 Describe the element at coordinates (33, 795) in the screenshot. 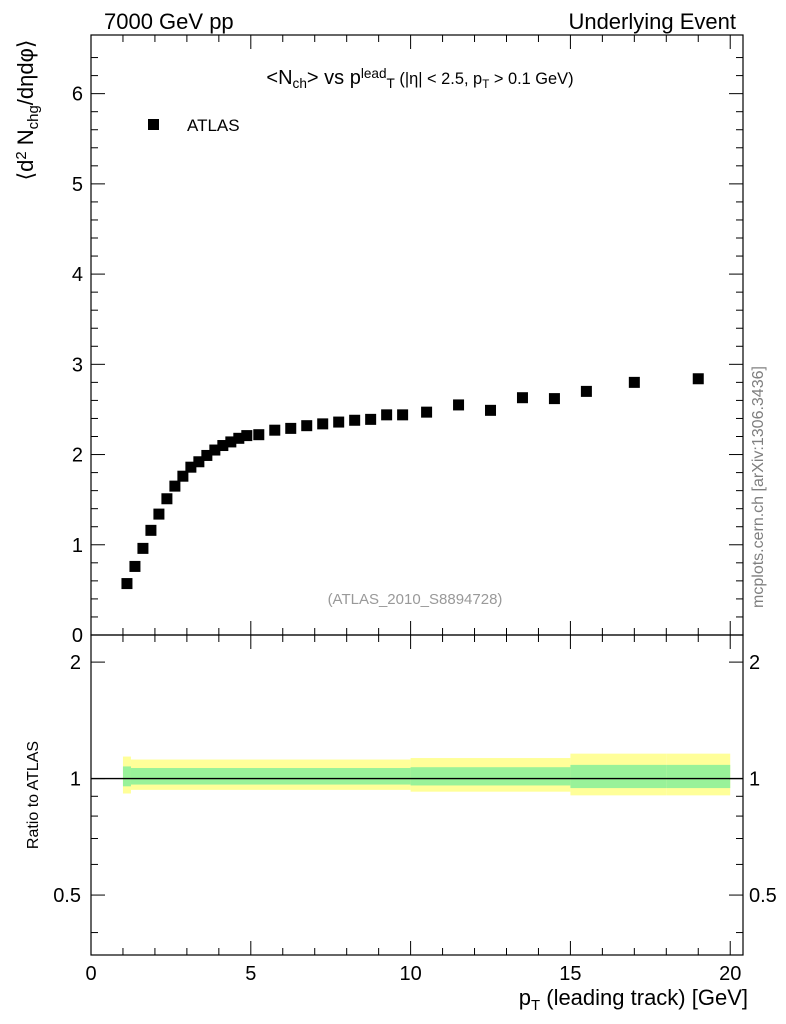

I see `ratio-y-axis-label: Ratio to ATLAS` at that location.